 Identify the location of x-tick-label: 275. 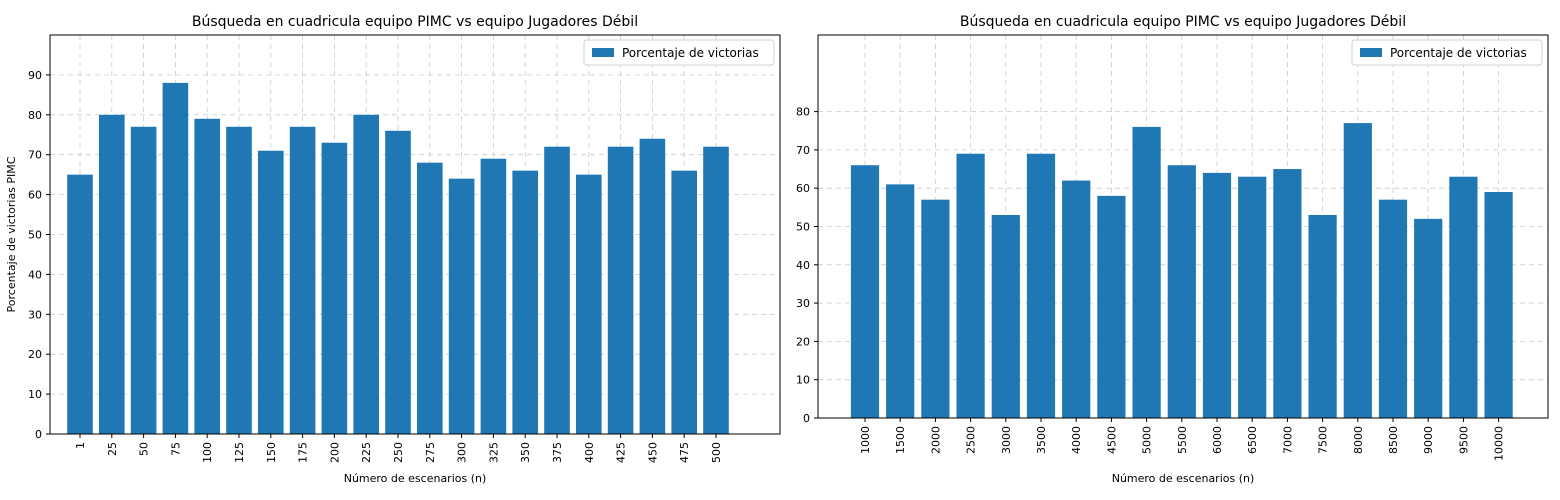
(430, 452).